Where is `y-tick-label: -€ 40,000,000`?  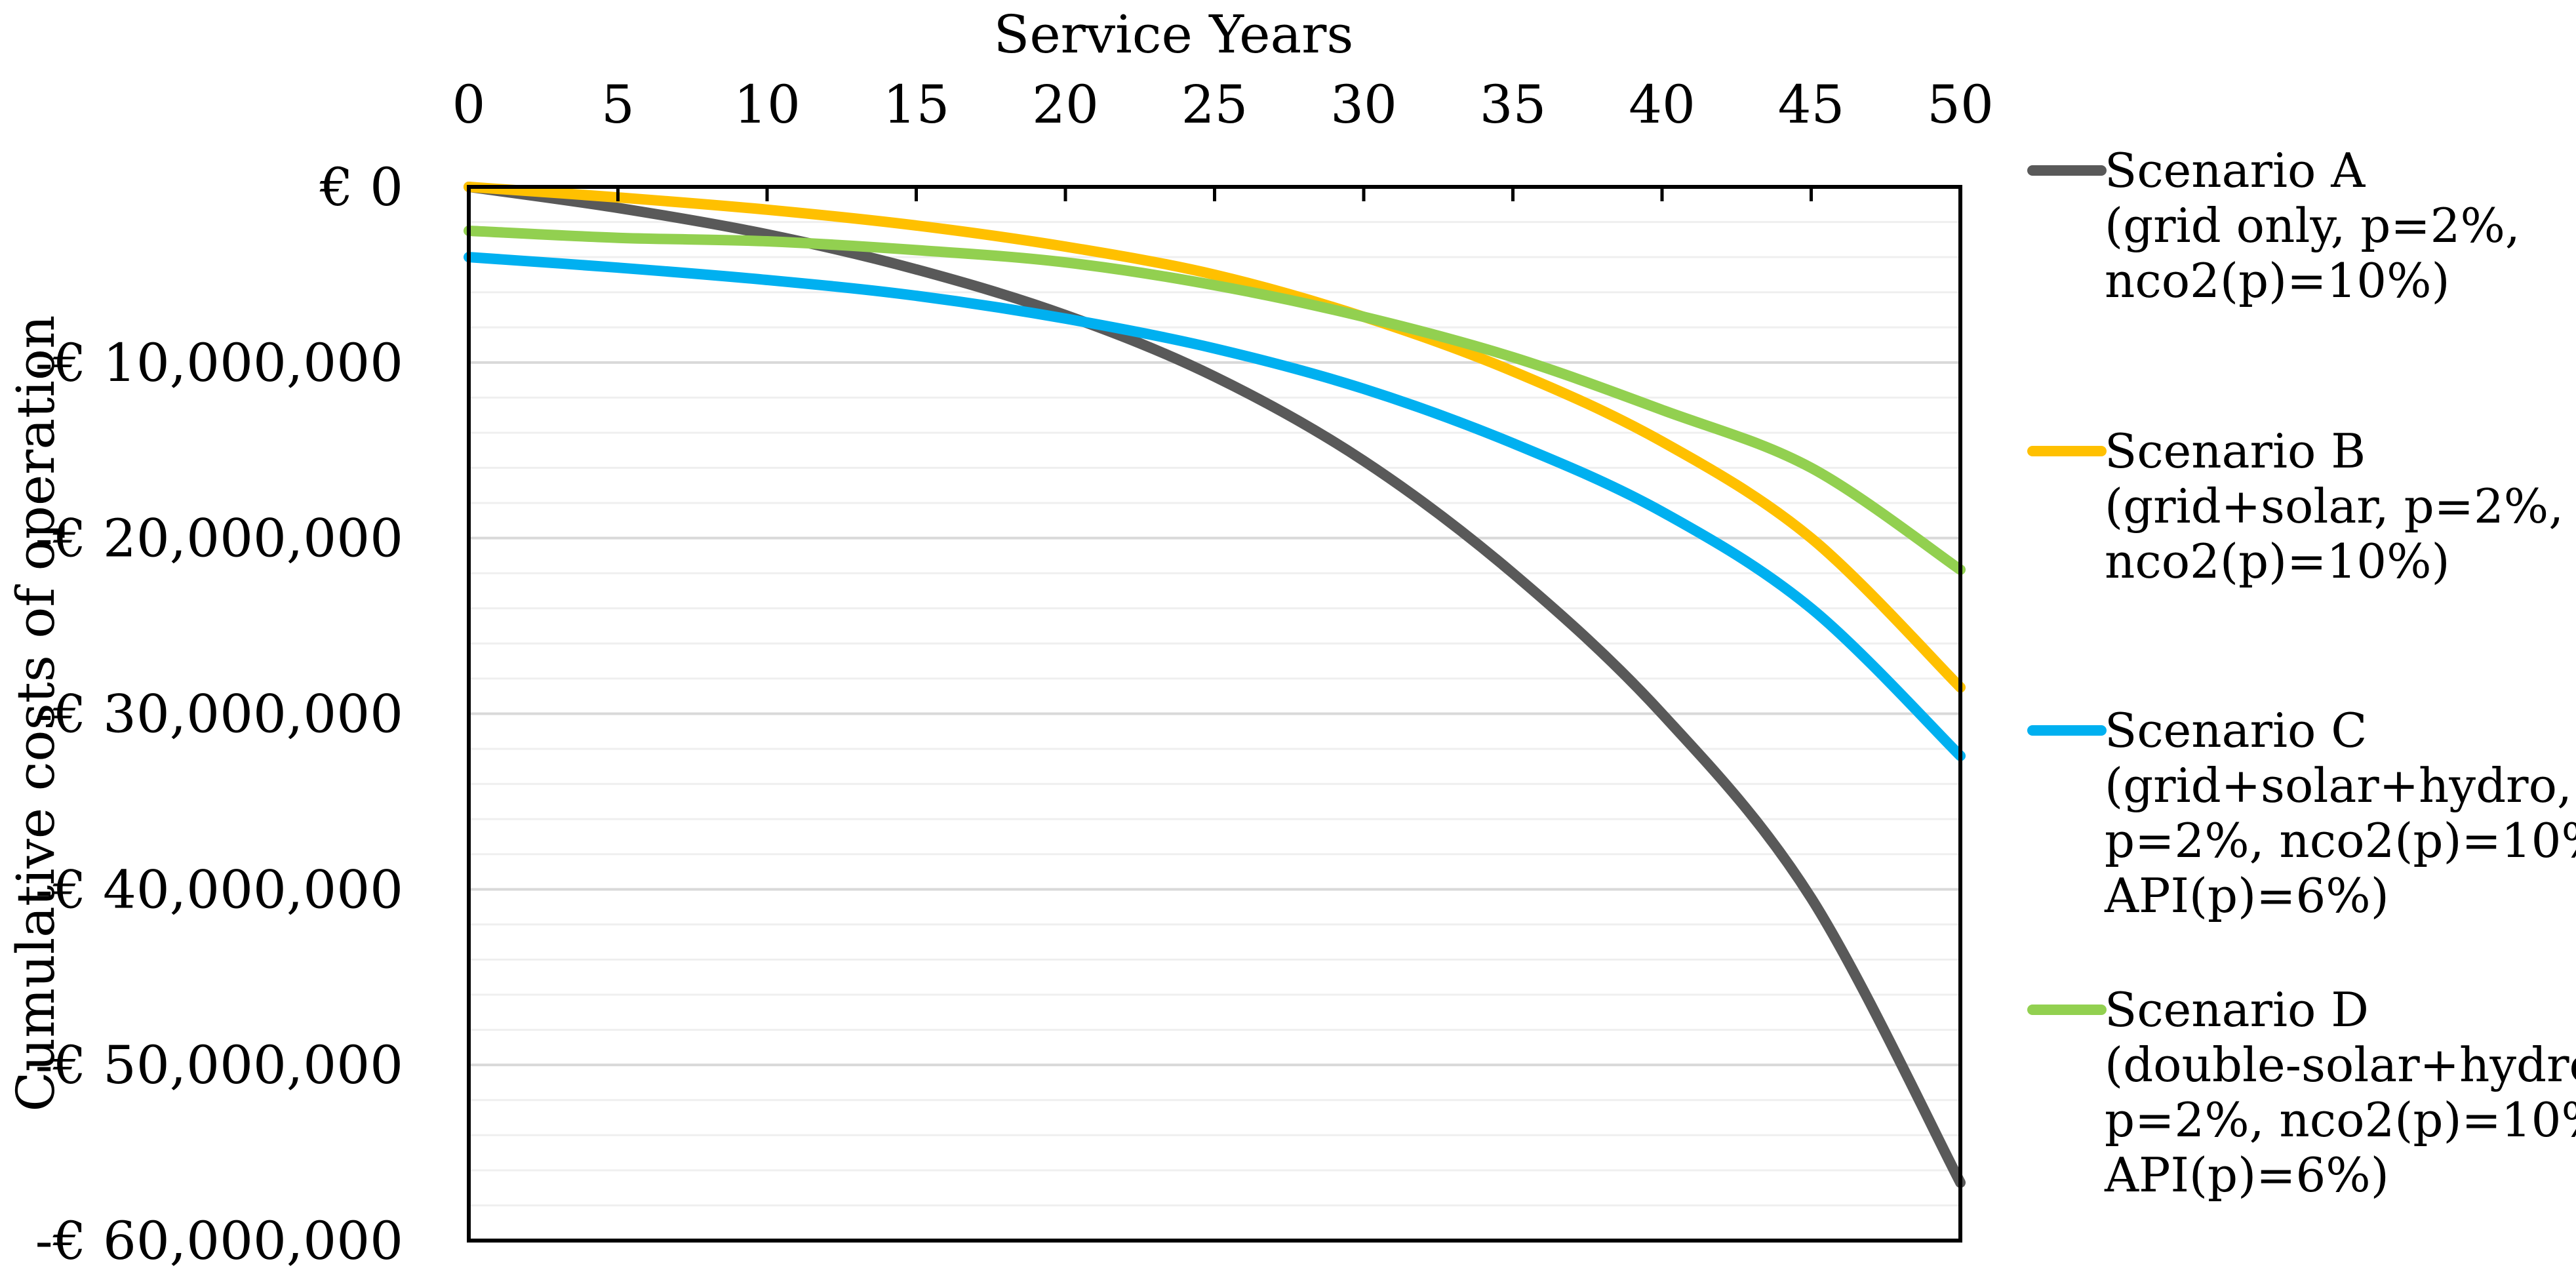 y-tick-label: -€ 40,000,000 is located at coordinates (219, 889).